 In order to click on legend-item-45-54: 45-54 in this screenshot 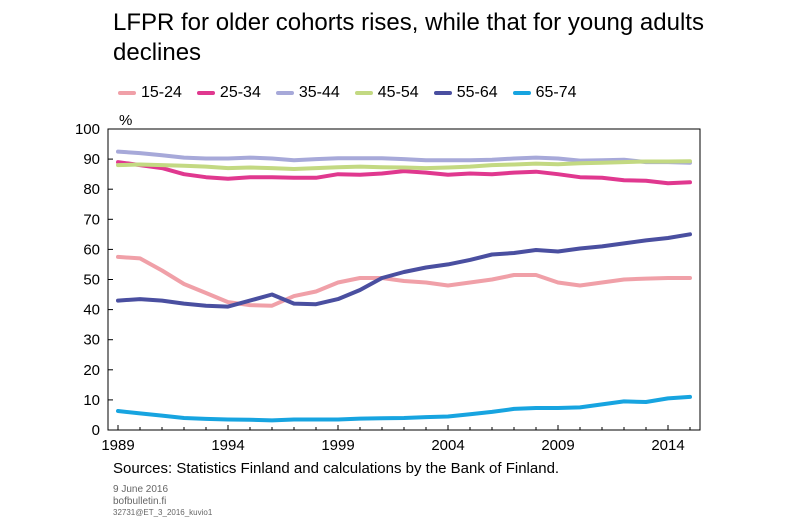, I will do `click(386, 93)`.